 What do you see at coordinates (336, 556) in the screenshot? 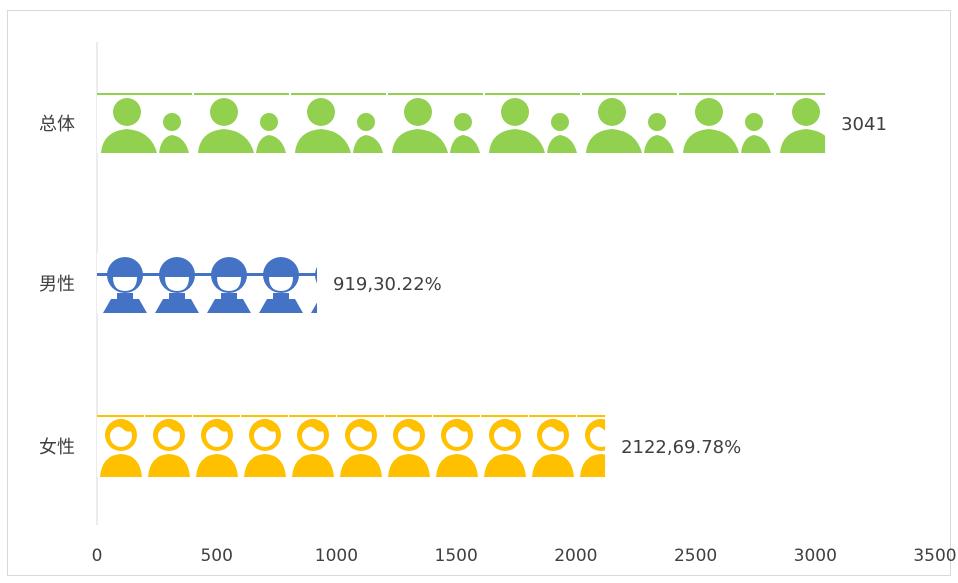
I see `x-tick-label: 1000` at bounding box center [336, 556].